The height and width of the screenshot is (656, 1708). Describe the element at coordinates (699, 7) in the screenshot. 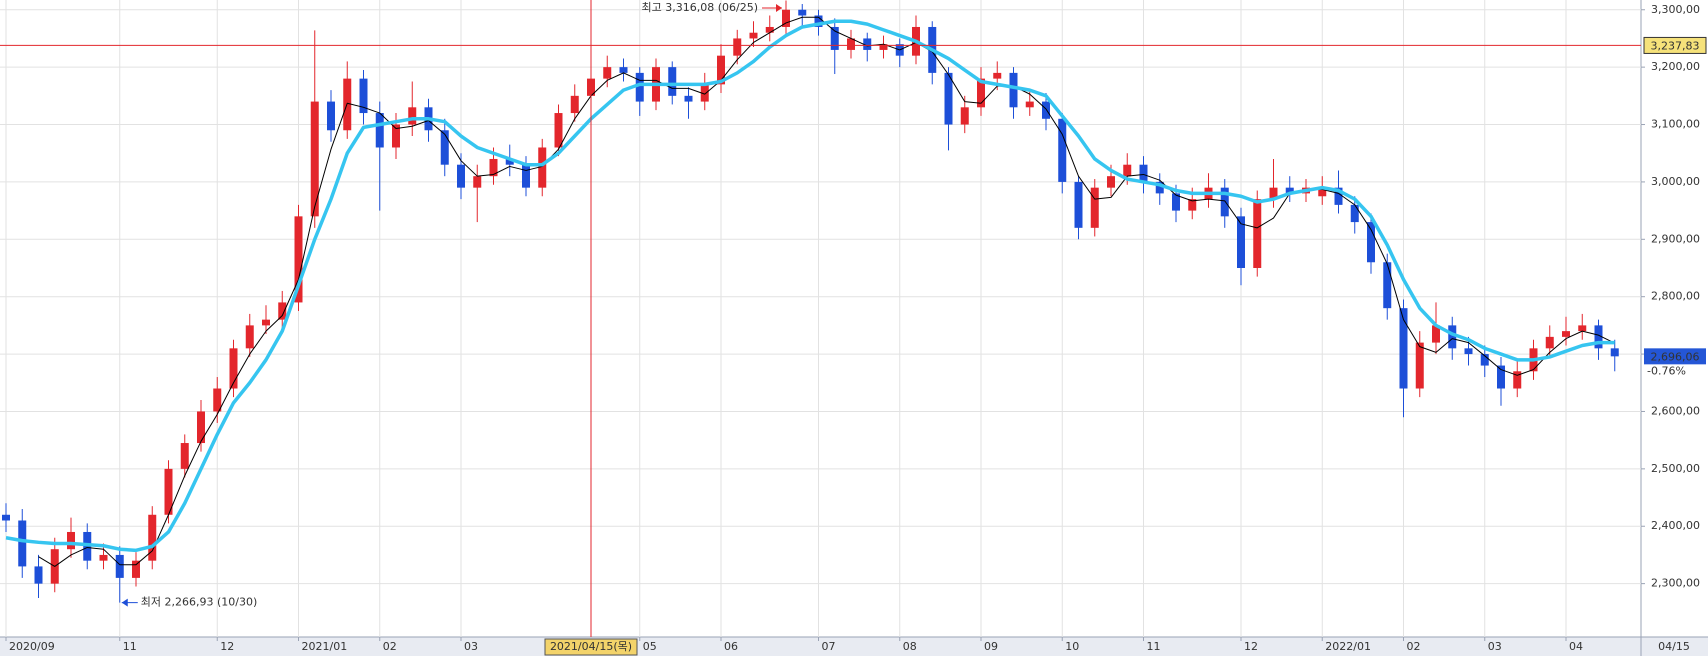

I see `annotation-text: 최고 3,316,08 (06/25)` at that location.